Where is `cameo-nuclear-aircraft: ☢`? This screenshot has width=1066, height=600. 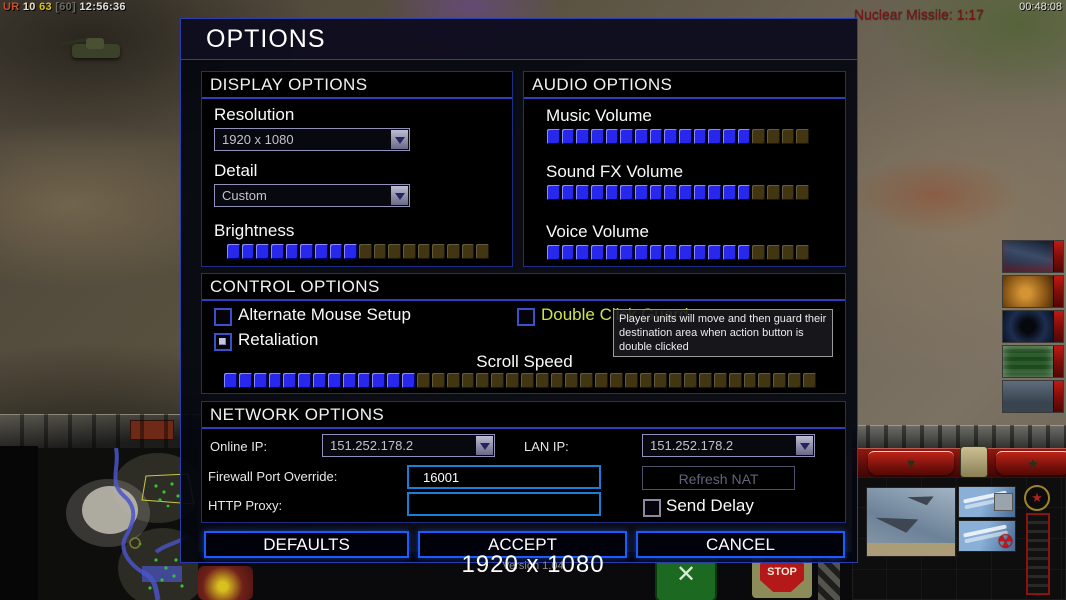 cameo-nuclear-aircraft: ☢ is located at coordinates (987, 536).